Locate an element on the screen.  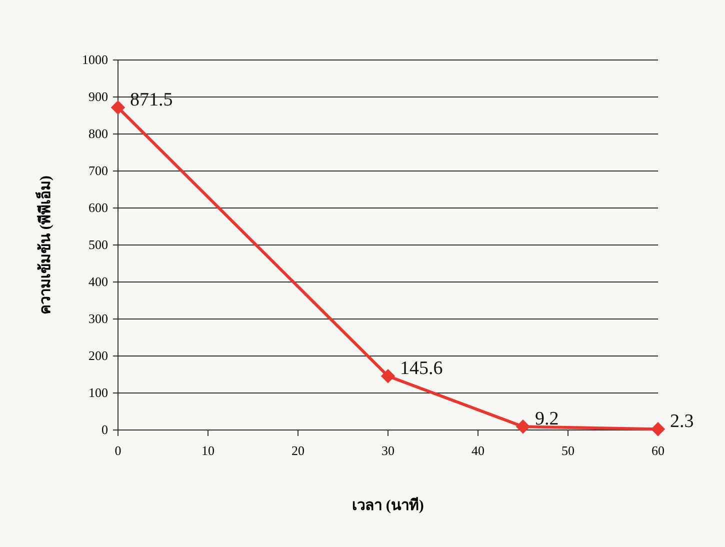
data-label: 145.6 is located at coordinates (421, 369).